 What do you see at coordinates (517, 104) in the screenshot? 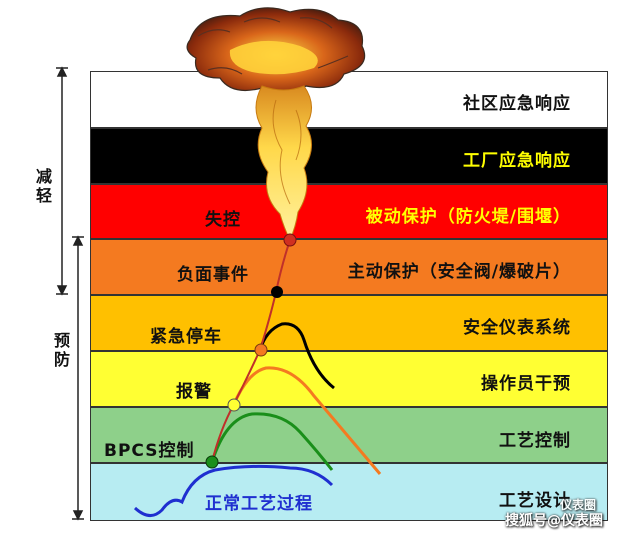
I see `band-label-community-response: 社区应急响应` at bounding box center [517, 104].